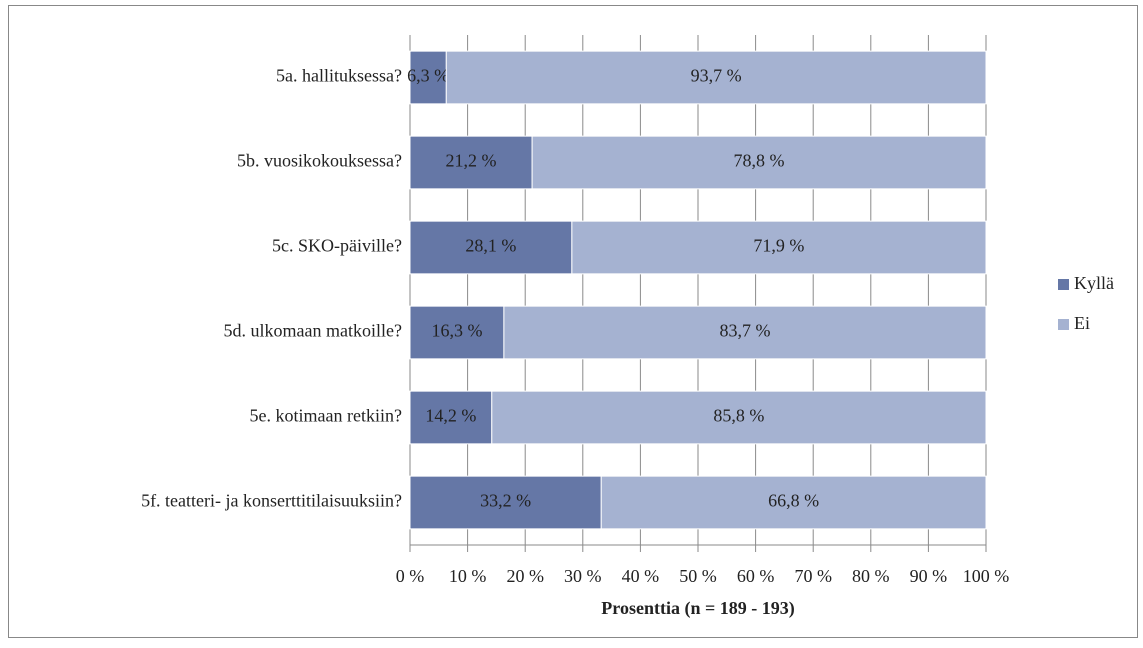 This screenshot has height=648, width=1143. I want to click on x-tick-label: 0 %, so click(410, 576).